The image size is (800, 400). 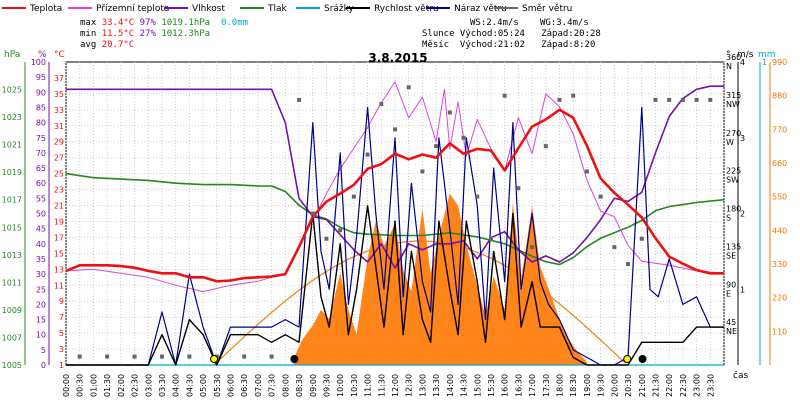 What do you see at coordinates (59, 126) in the screenshot?
I see `tick-temperature: 31` at bounding box center [59, 126].